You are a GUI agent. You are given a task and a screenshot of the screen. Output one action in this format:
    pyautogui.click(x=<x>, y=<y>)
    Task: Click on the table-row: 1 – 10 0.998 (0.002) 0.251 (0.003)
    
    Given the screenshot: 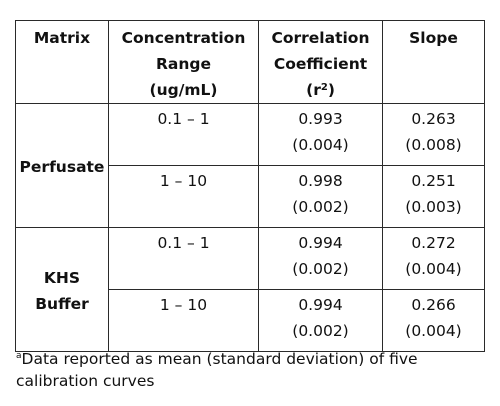 What is the action you would take?
    pyautogui.click(x=250, y=196)
    